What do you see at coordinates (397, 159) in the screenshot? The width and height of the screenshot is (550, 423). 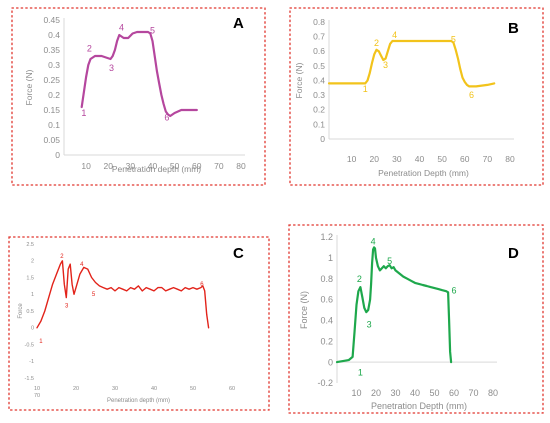 I see `x-tick-label-b: 30` at bounding box center [397, 159].